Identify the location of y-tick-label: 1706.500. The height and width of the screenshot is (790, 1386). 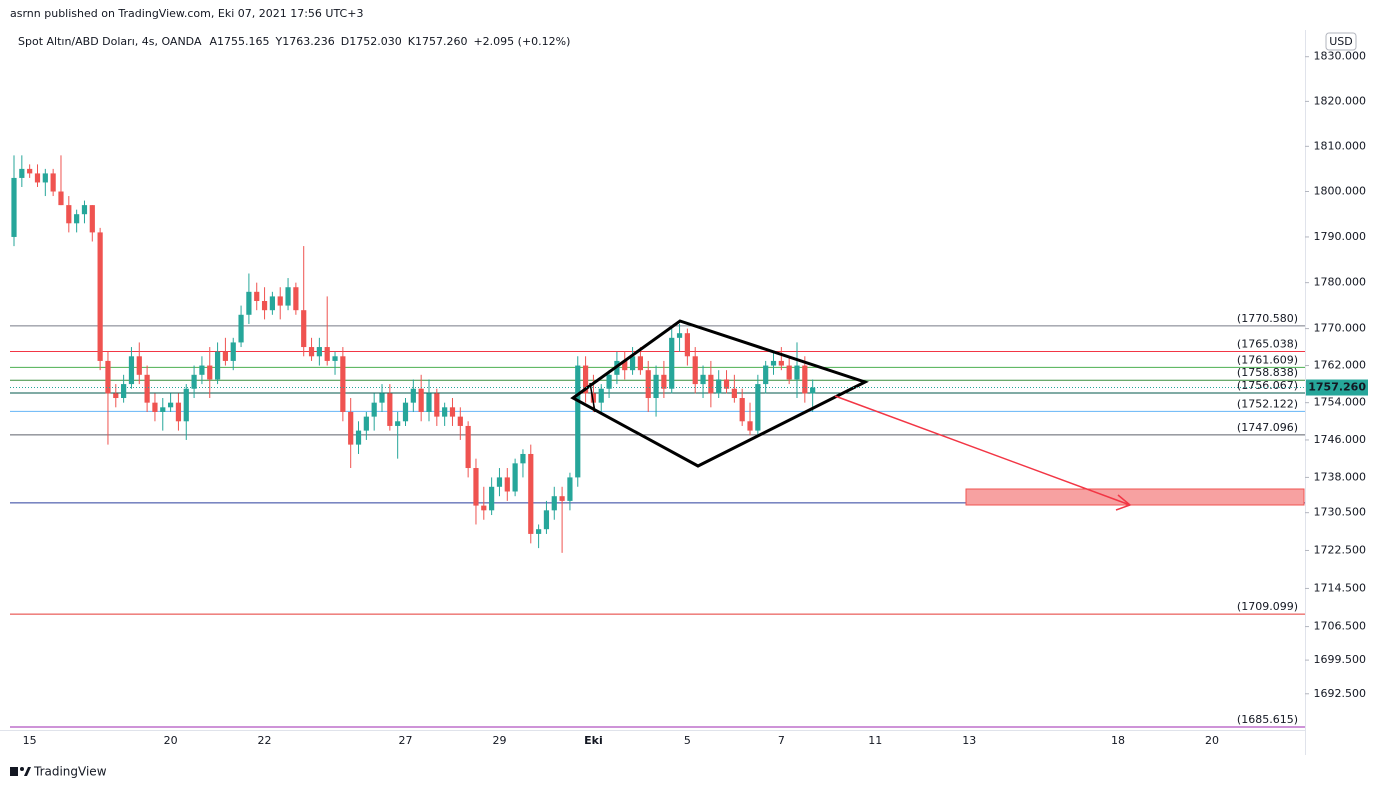
(1340, 626).